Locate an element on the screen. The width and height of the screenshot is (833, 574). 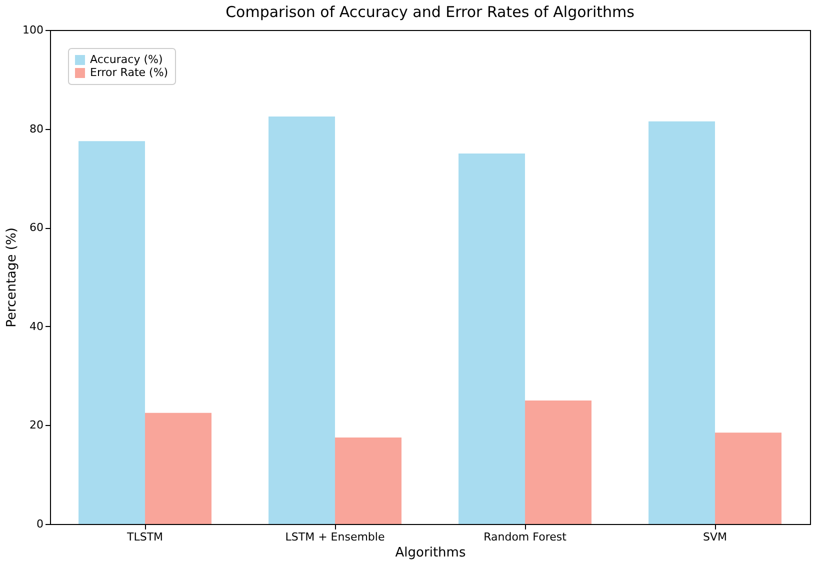
x-tick-label: SVM is located at coordinates (715, 537).